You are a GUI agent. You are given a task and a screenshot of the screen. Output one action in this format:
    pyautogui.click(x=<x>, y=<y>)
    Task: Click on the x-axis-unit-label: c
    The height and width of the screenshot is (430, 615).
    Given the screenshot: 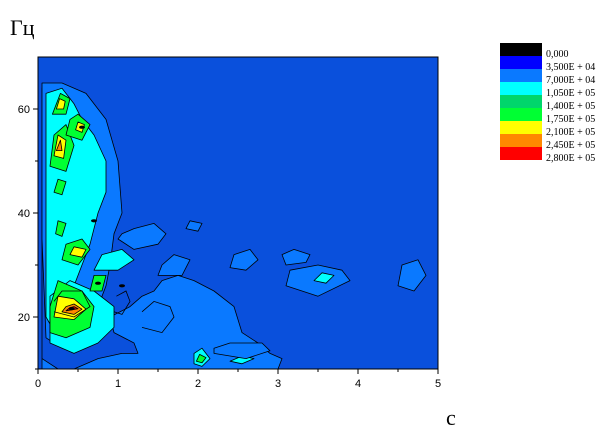 What is the action you would take?
    pyautogui.click(x=451, y=417)
    